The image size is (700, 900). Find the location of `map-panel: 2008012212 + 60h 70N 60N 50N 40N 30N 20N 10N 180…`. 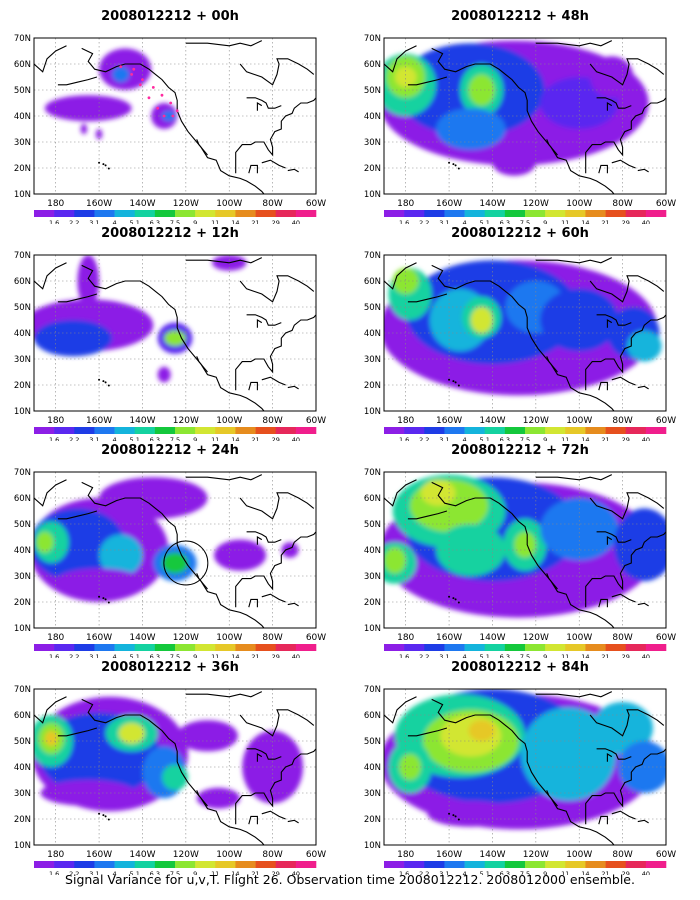

map-panel: 2008012212 + 60h 70N 60N 50N 40N 30N 20N 10N 180… is located at coordinates (520, 333).